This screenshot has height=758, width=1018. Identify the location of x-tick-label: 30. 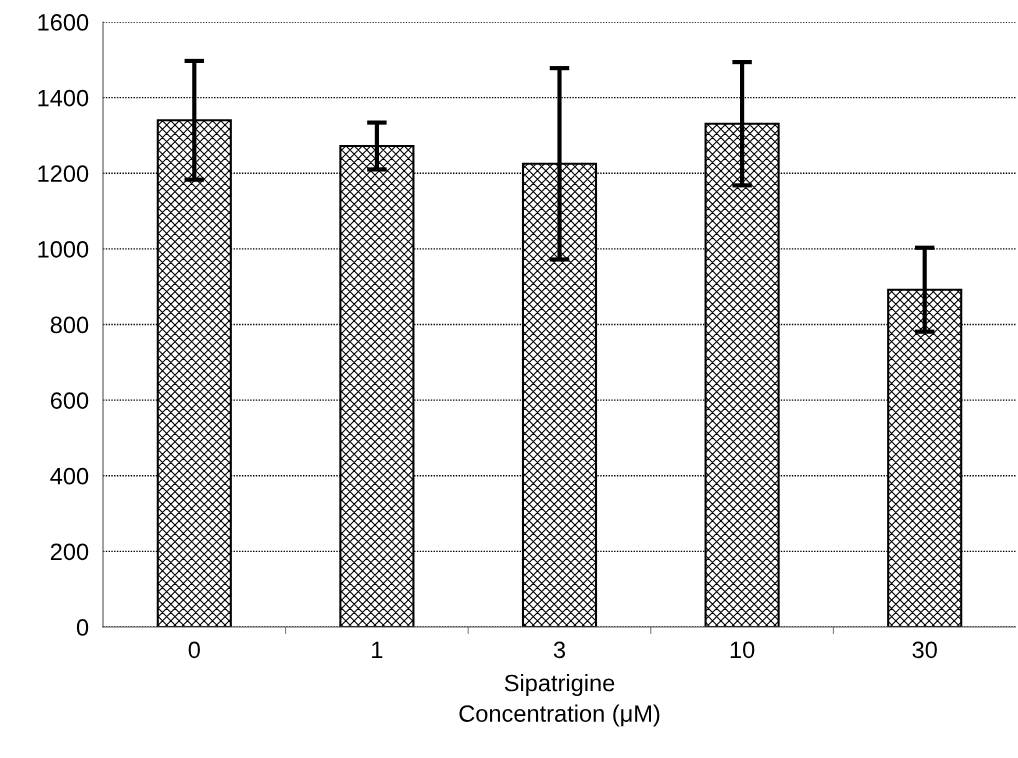
(924, 650).